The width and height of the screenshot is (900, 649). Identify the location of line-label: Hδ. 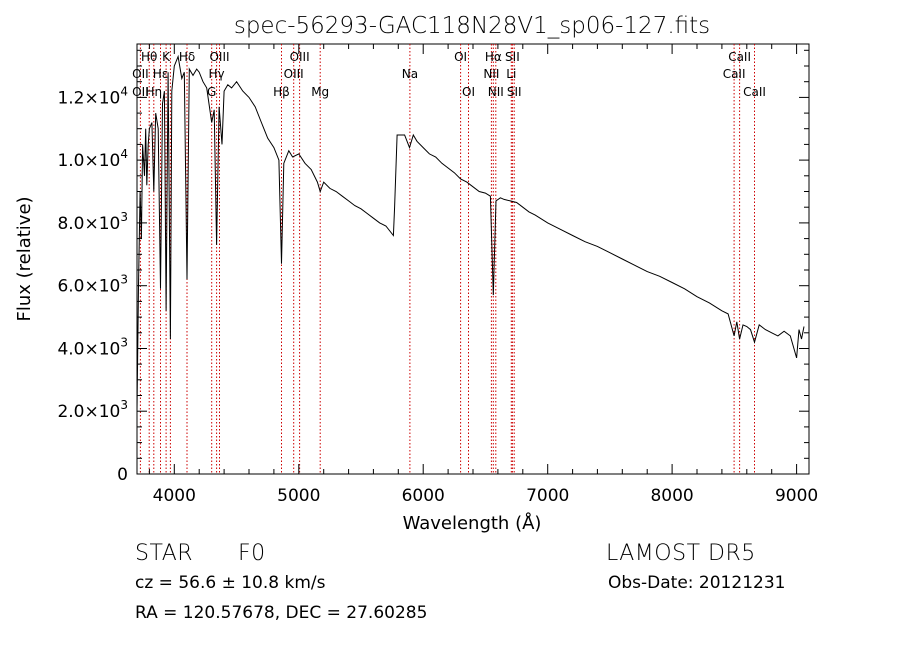
(187, 57).